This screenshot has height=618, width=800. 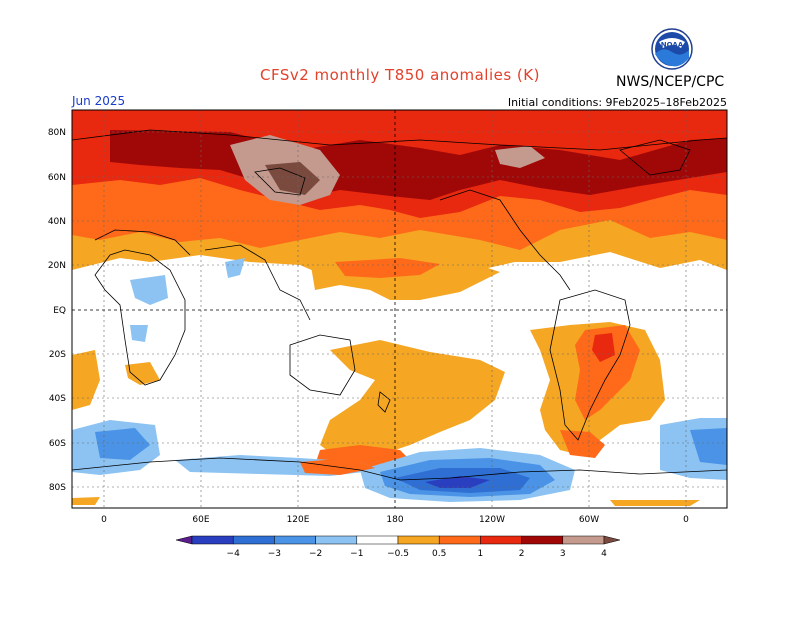 I want to click on lon-label: 120E, so click(x=298, y=520).